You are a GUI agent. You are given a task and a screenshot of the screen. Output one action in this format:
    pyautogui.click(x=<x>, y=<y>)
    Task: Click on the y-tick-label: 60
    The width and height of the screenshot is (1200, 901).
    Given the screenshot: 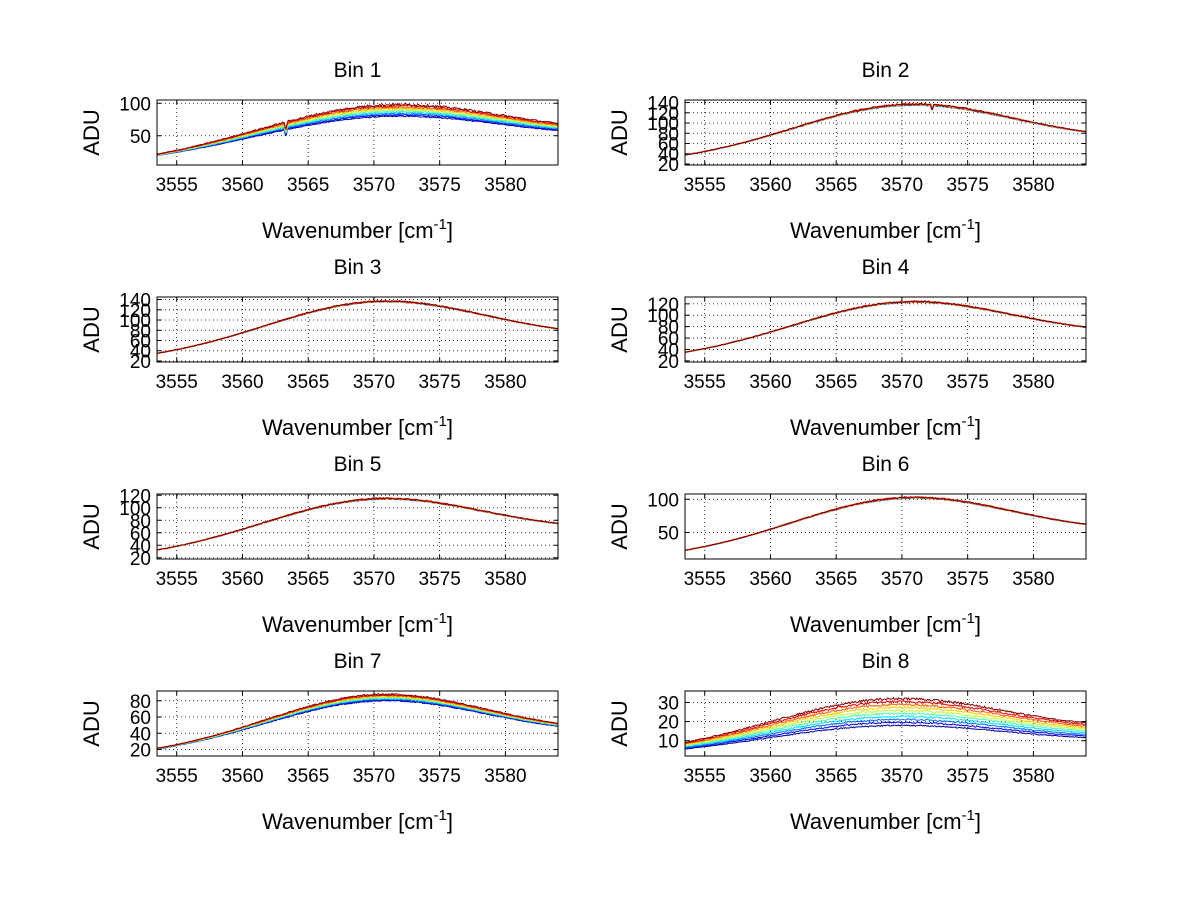 What is the action you would take?
    pyautogui.click(x=140, y=534)
    